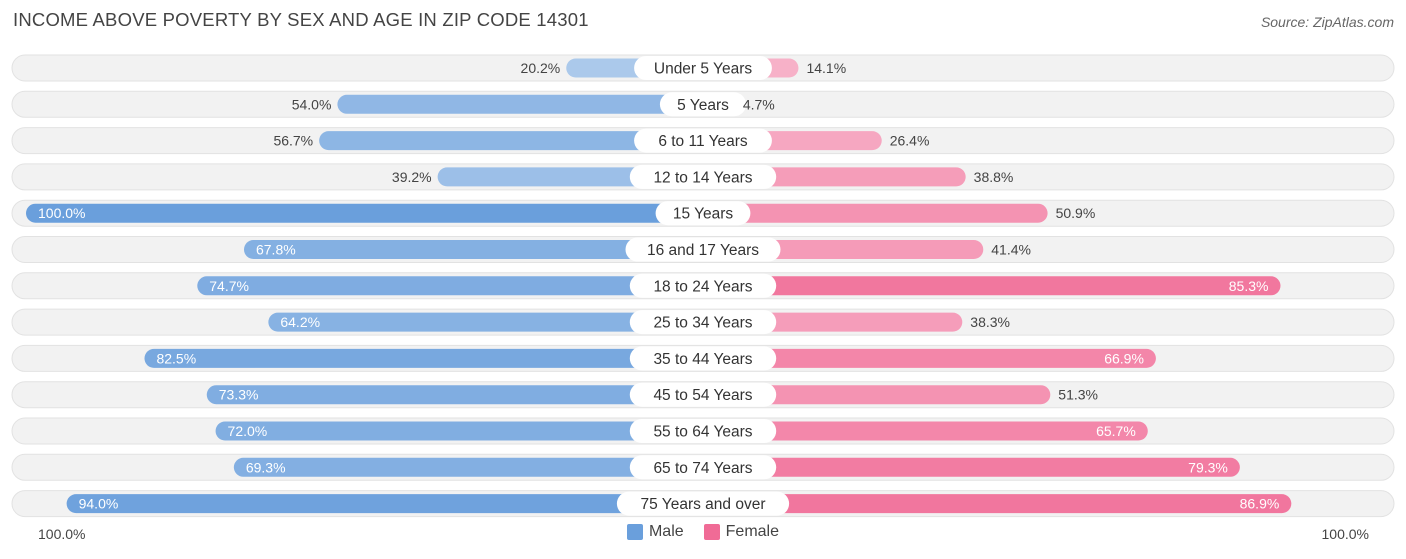  I want to click on value-label-female: 79.3%, so click(1208, 467).